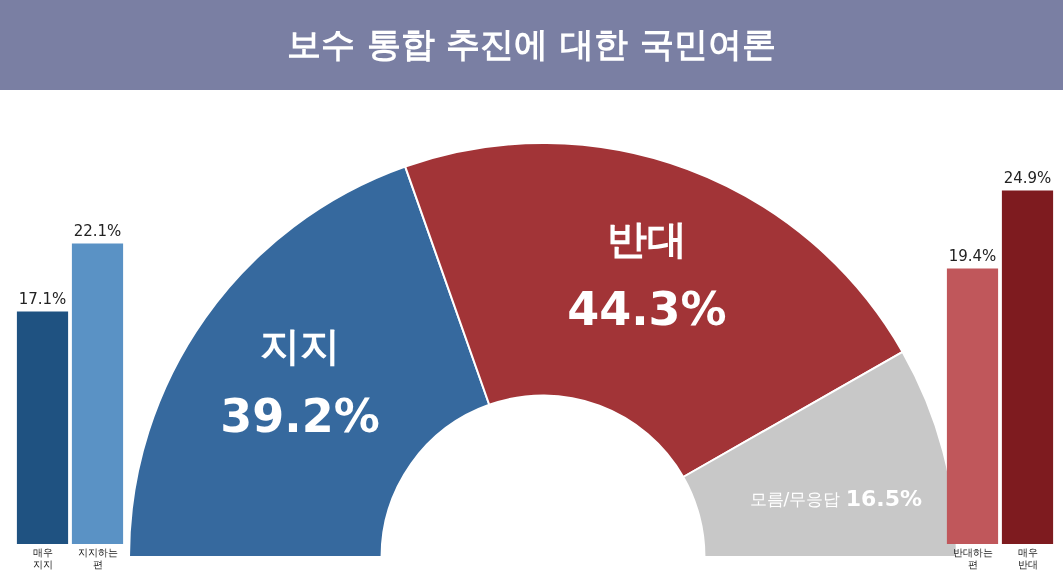 The image size is (1063, 574). I want to click on data-label: 44.3%, so click(647, 308).